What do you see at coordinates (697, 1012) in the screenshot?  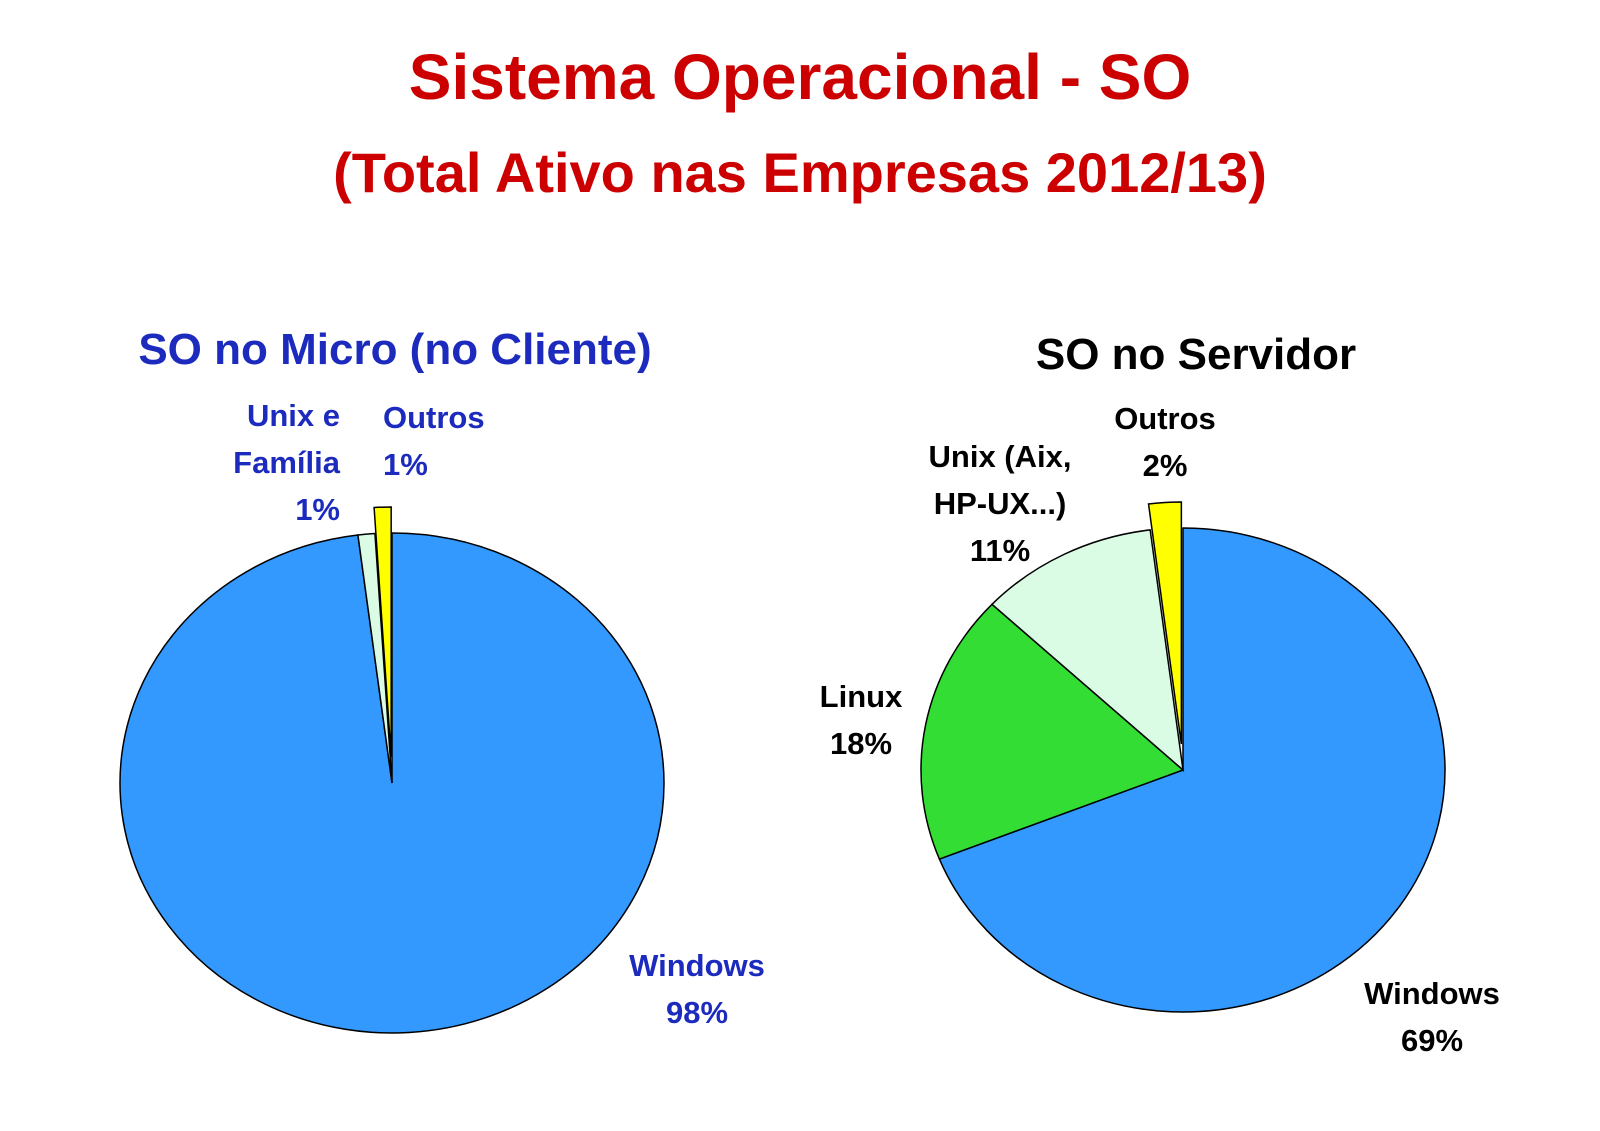 I see `value-label: 98%` at bounding box center [697, 1012].